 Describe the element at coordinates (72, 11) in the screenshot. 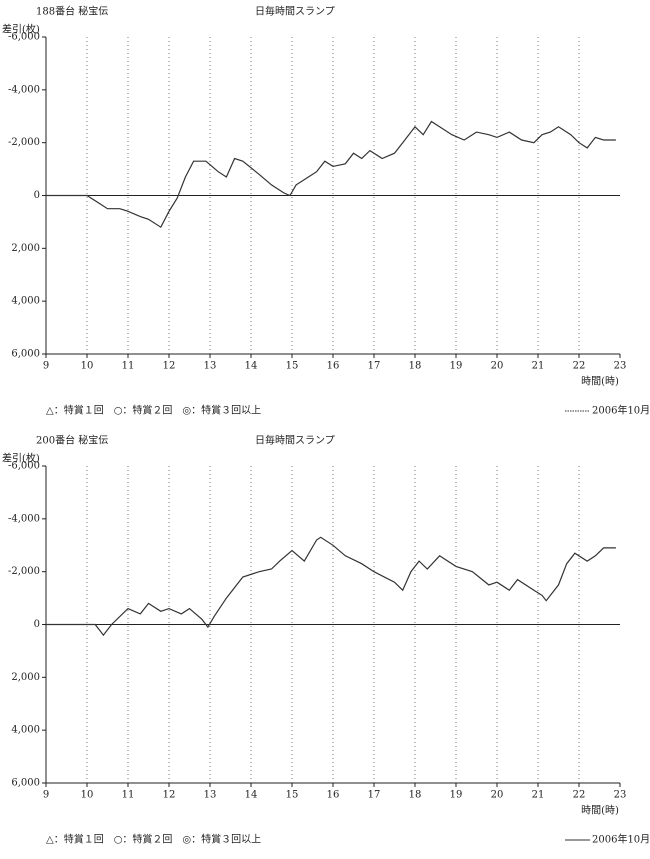

I see `subtitle: 188番台 秘宝伝` at that location.